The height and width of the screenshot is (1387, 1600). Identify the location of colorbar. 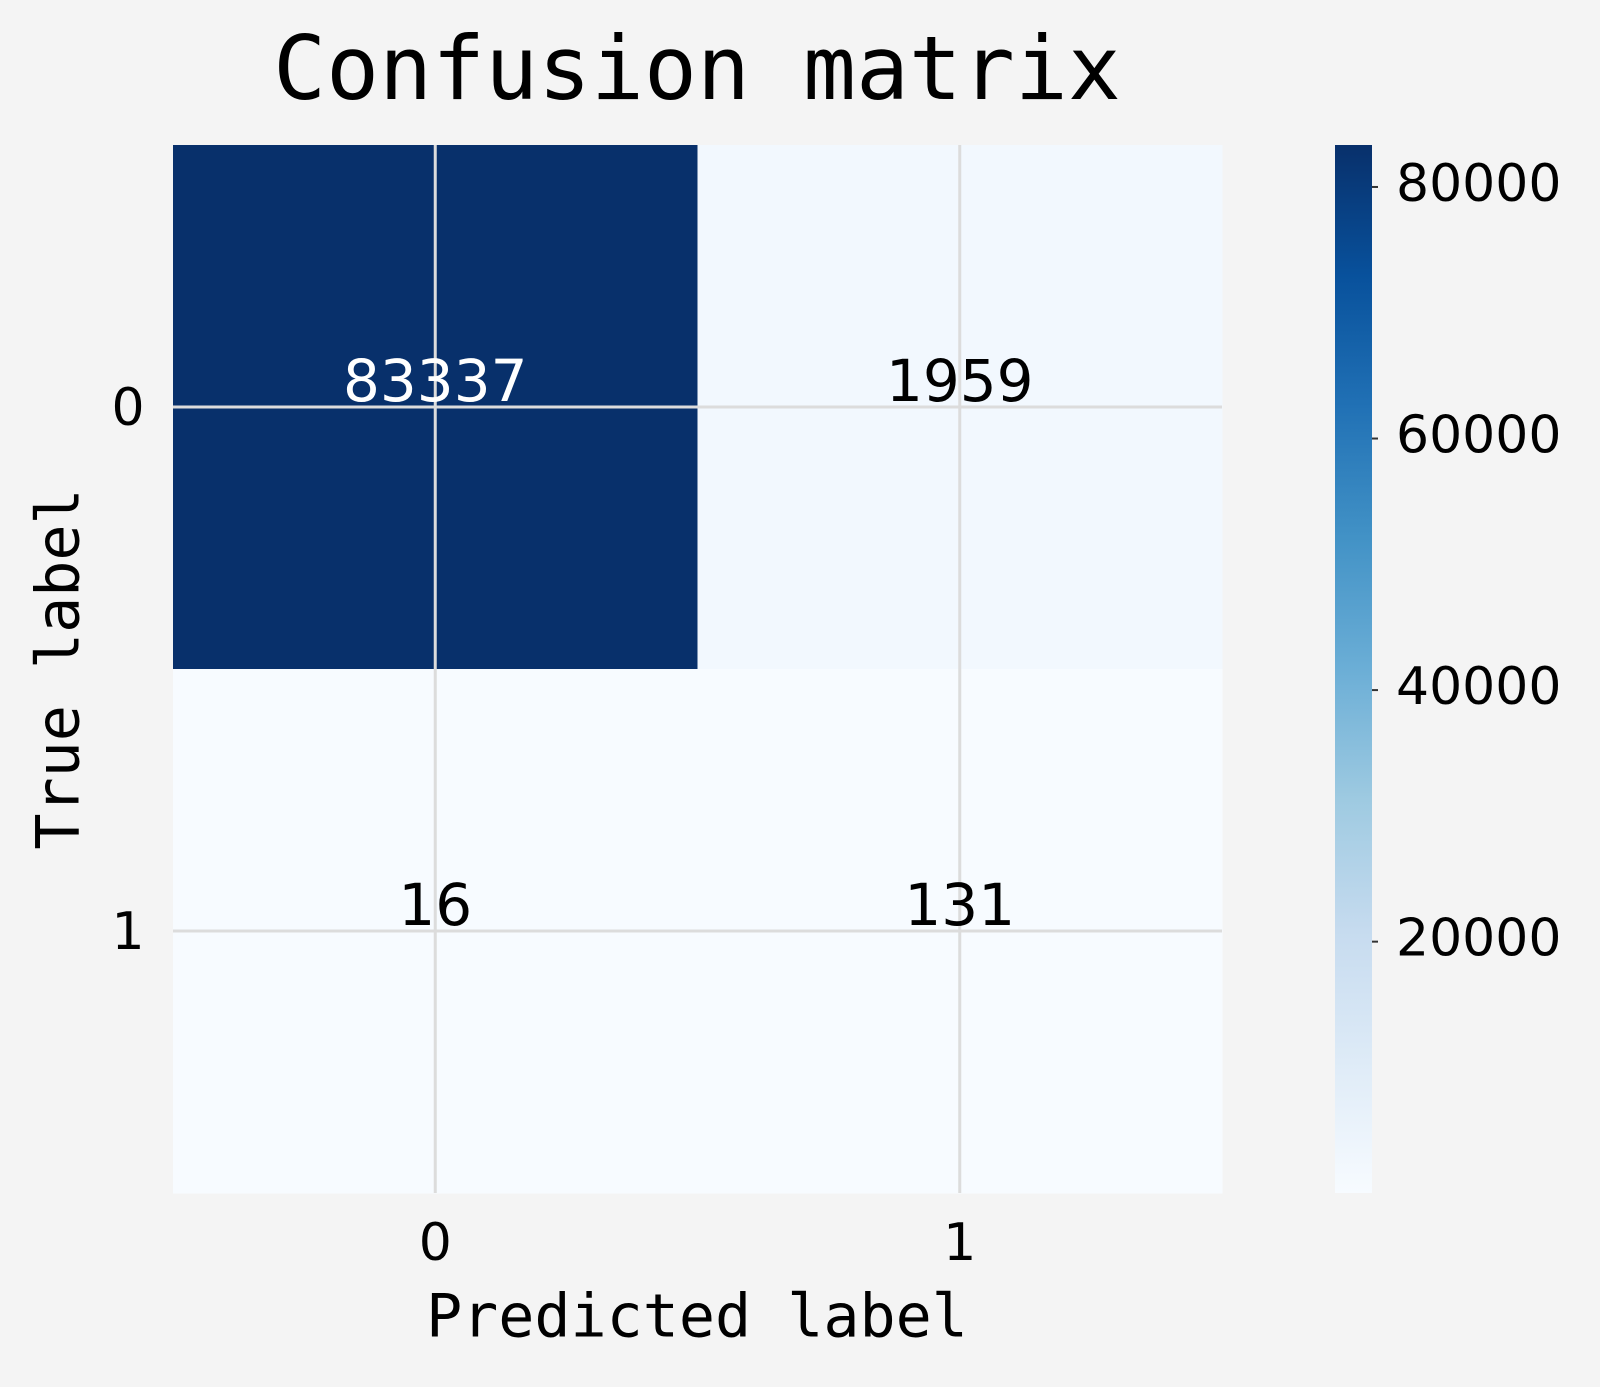
(1353, 669).